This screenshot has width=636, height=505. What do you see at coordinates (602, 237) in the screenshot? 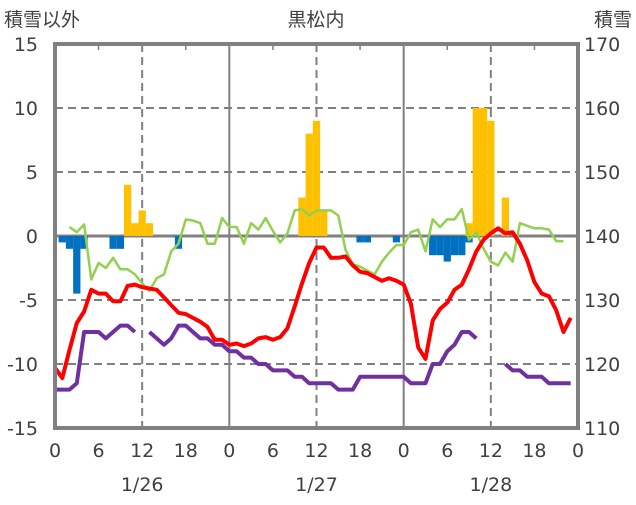
I see `right-tick-label: 140` at bounding box center [602, 237].